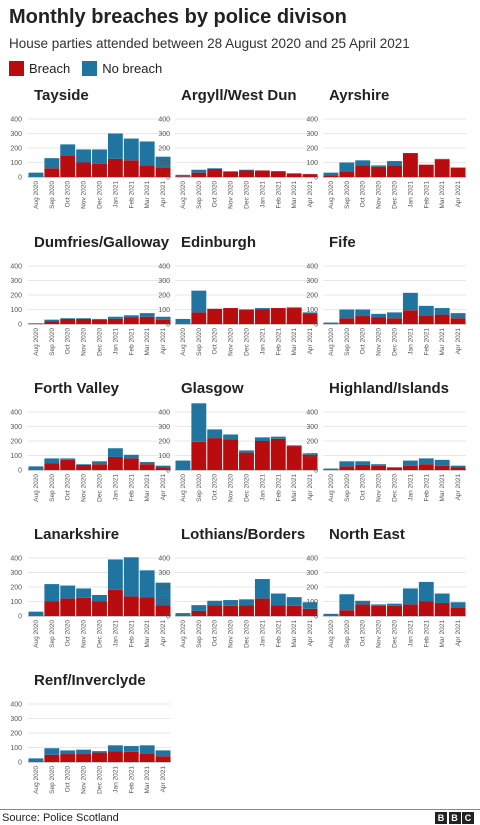 The width and height of the screenshot is (480, 825). Describe the element at coordinates (441, 818) in the screenshot. I see `bbc-logo-letter: B` at that location.